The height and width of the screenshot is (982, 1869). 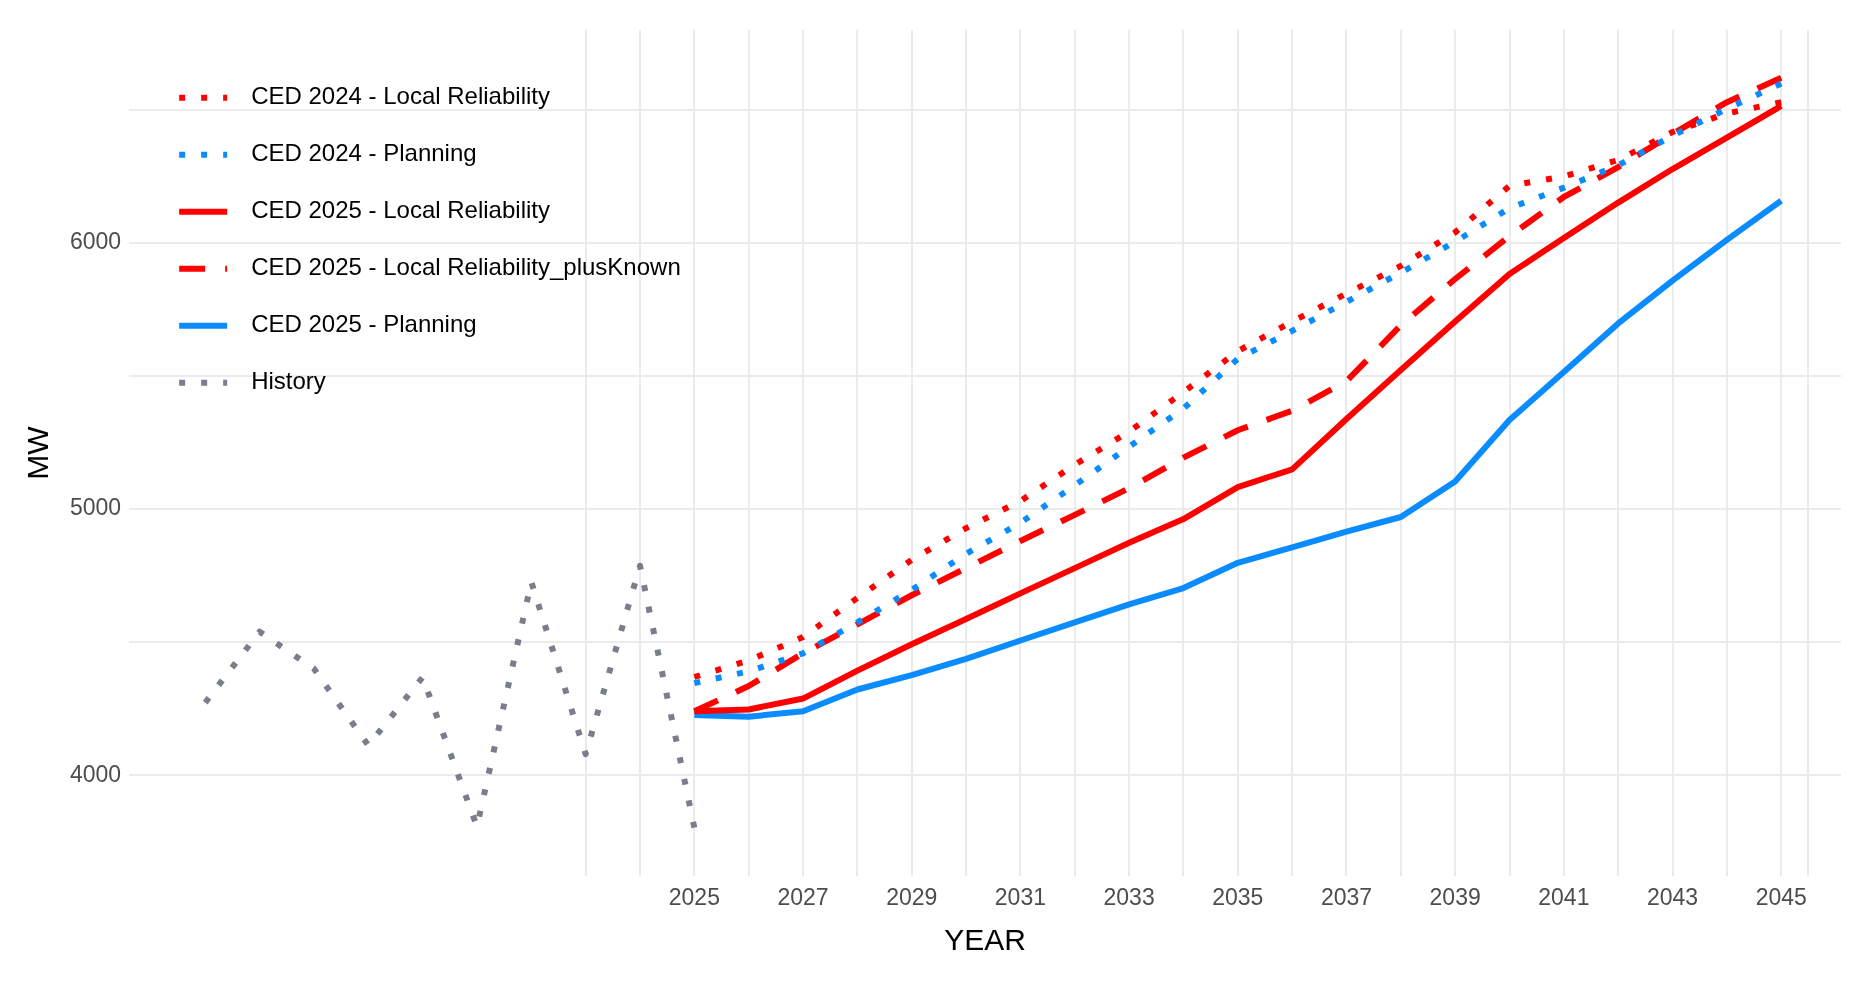 What do you see at coordinates (364, 153) in the screenshot?
I see `legend-label: CED 2024 - Planning` at bounding box center [364, 153].